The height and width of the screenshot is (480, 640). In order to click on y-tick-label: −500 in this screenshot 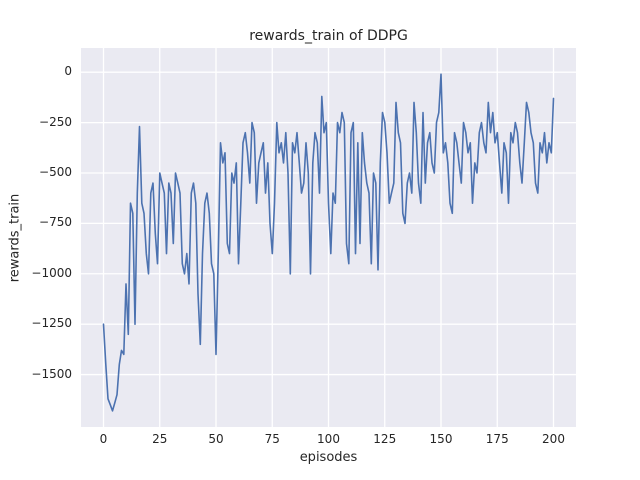, I will do `click(55, 171)`.